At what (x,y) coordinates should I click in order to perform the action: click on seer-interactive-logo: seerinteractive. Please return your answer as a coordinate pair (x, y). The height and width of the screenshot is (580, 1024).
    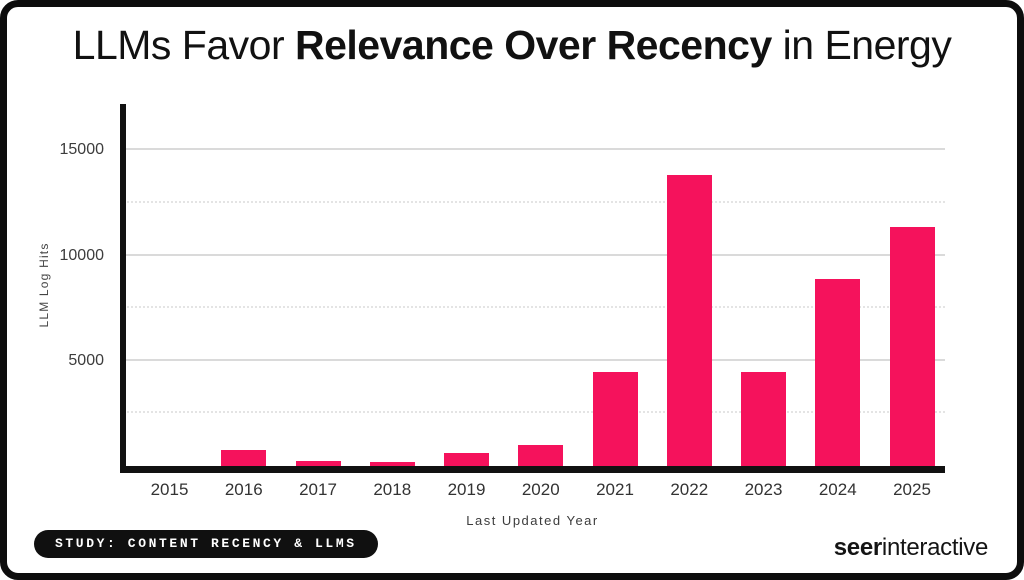
    Looking at the image, I should click on (911, 548).